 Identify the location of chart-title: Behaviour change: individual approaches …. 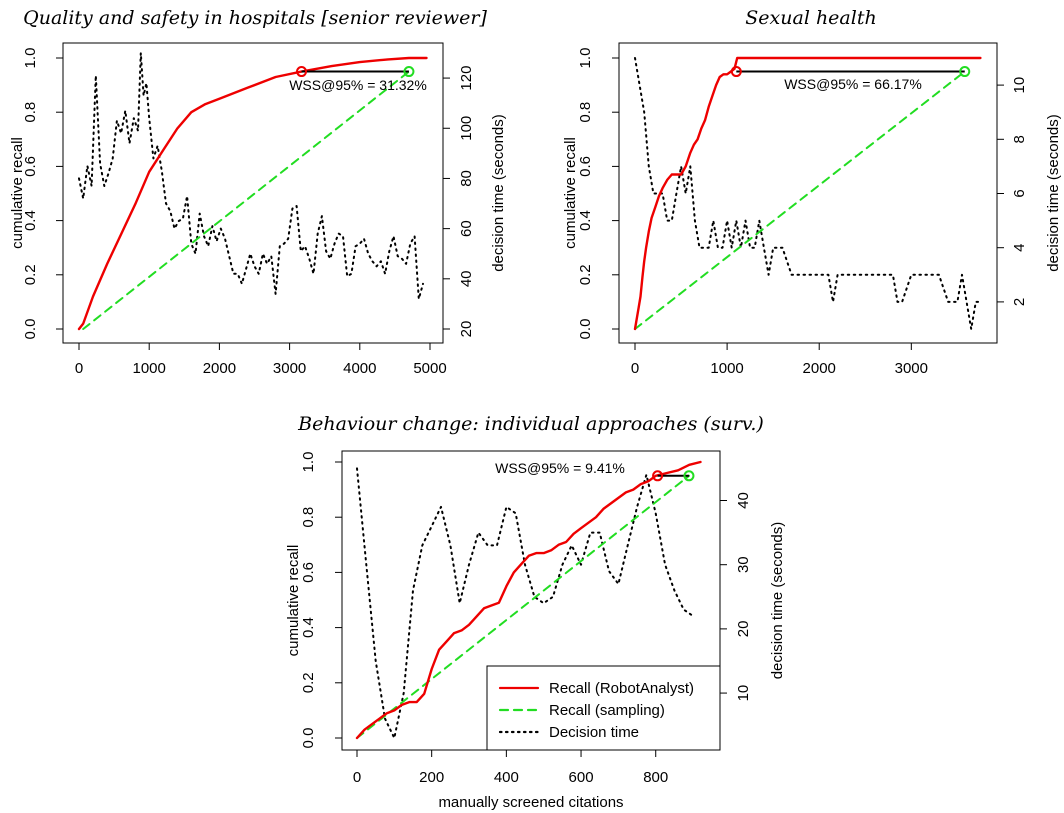
(530, 424).